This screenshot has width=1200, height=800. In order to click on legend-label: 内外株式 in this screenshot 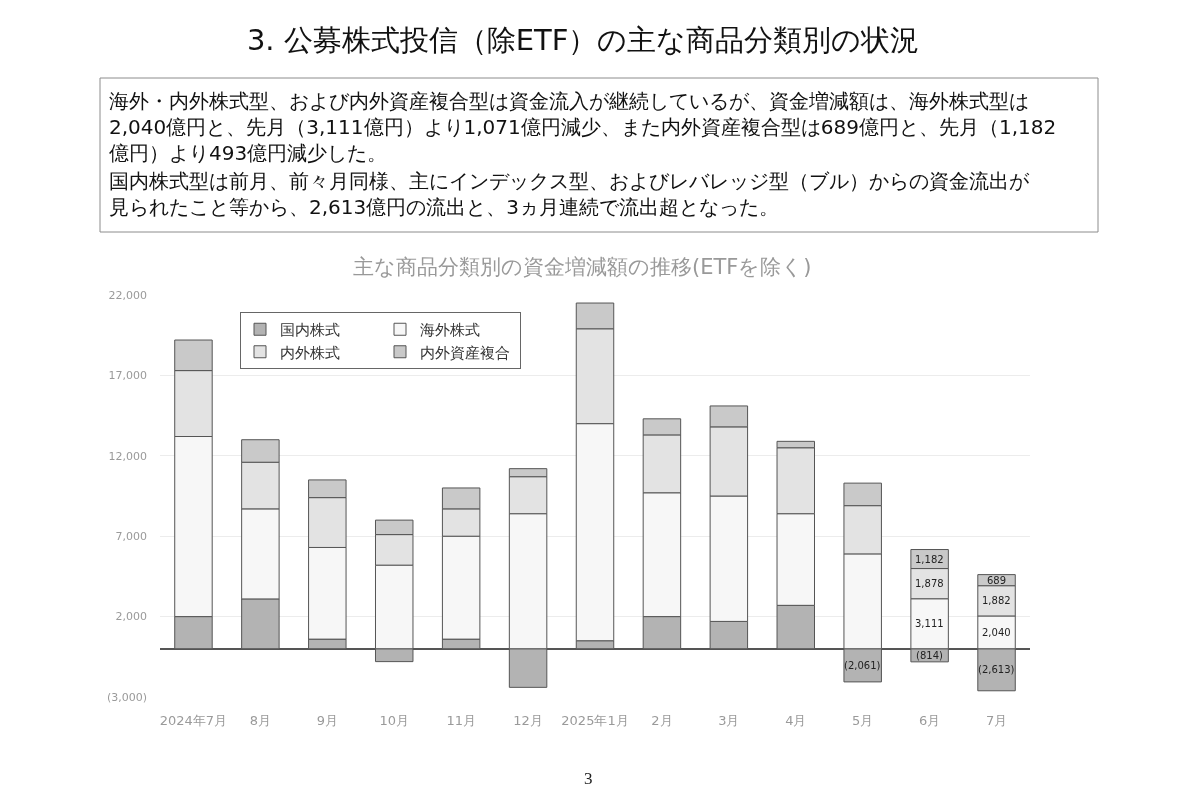, I will do `click(310, 352)`.